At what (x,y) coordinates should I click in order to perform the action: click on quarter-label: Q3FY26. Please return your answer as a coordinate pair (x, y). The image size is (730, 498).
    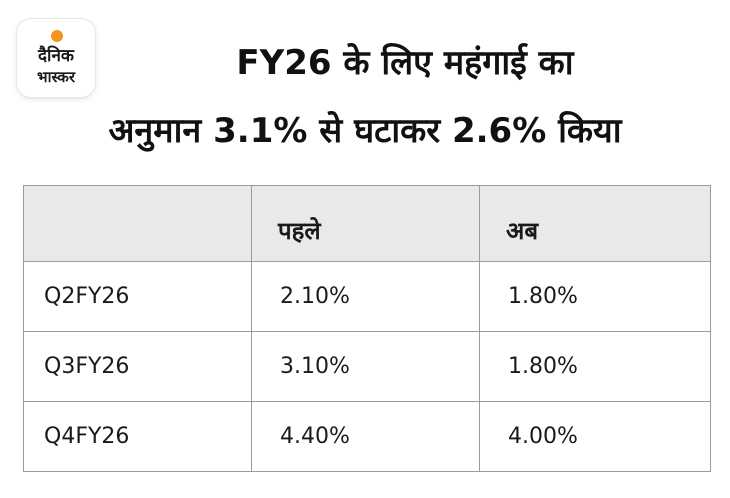
    Looking at the image, I should click on (137, 366).